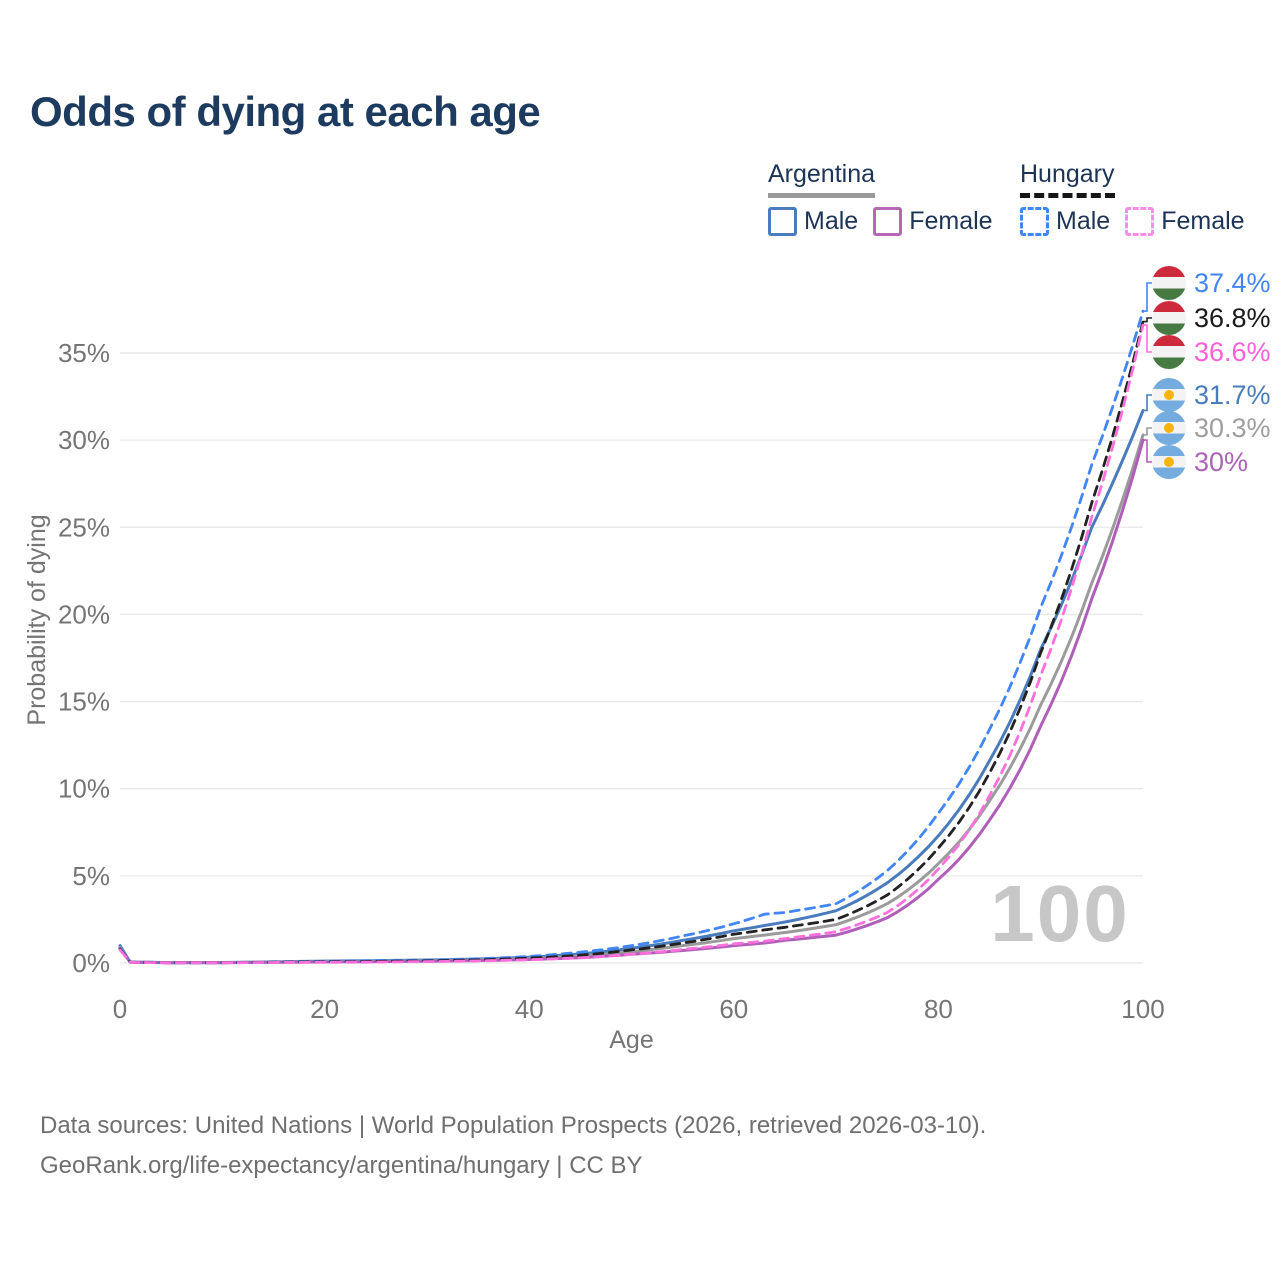  Describe the element at coordinates (880, 198) in the screenshot. I see `legend-group-argentina: Argentina Male Female` at that location.